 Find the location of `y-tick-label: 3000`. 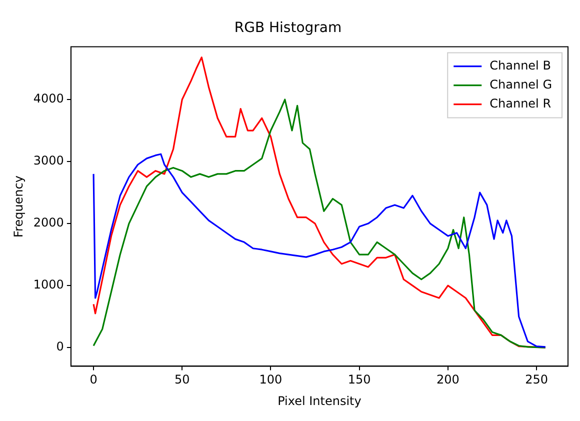

y-tick-label: 3000 is located at coordinates (48, 161).